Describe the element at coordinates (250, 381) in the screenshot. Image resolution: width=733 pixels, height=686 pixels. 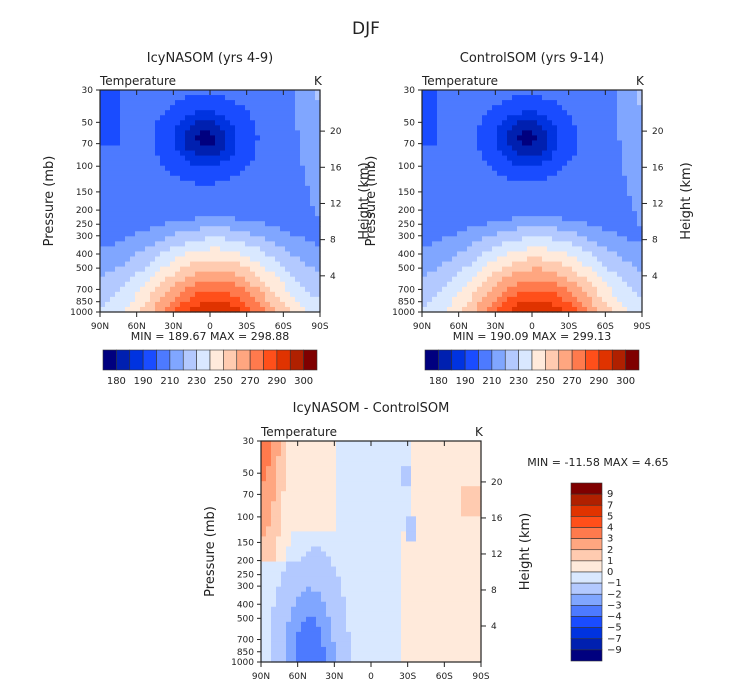
I see `colorbar-label: 270` at that location.